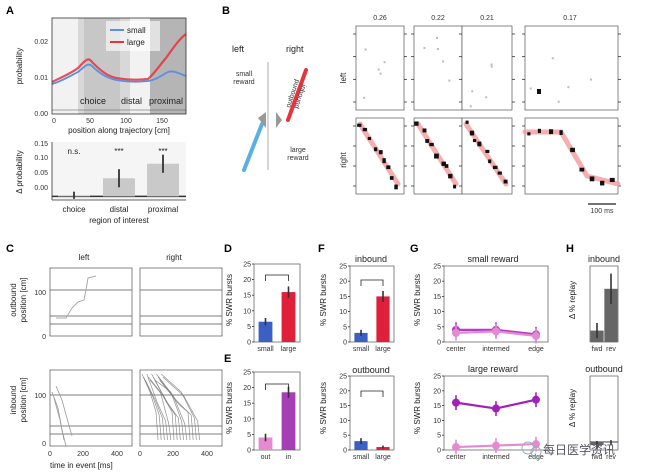  What do you see at coordinates (23, 300) in the screenshot?
I see `y-axis-label-outbound-2: position [cm]` at bounding box center [23, 300].